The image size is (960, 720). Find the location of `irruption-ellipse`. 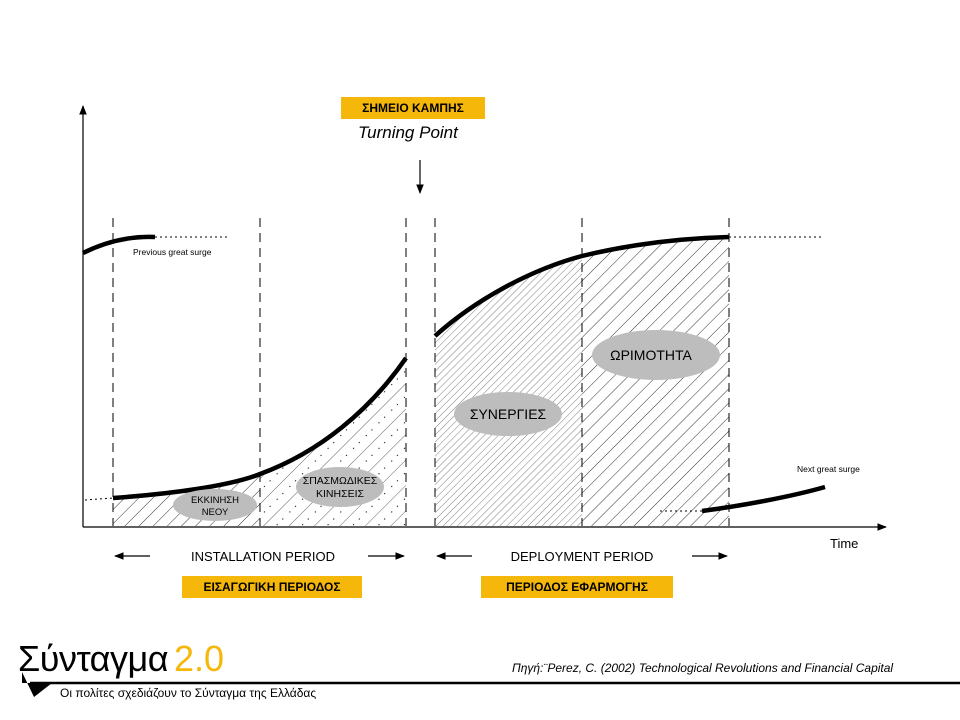

irruption-ellipse is located at coordinates (215, 505).